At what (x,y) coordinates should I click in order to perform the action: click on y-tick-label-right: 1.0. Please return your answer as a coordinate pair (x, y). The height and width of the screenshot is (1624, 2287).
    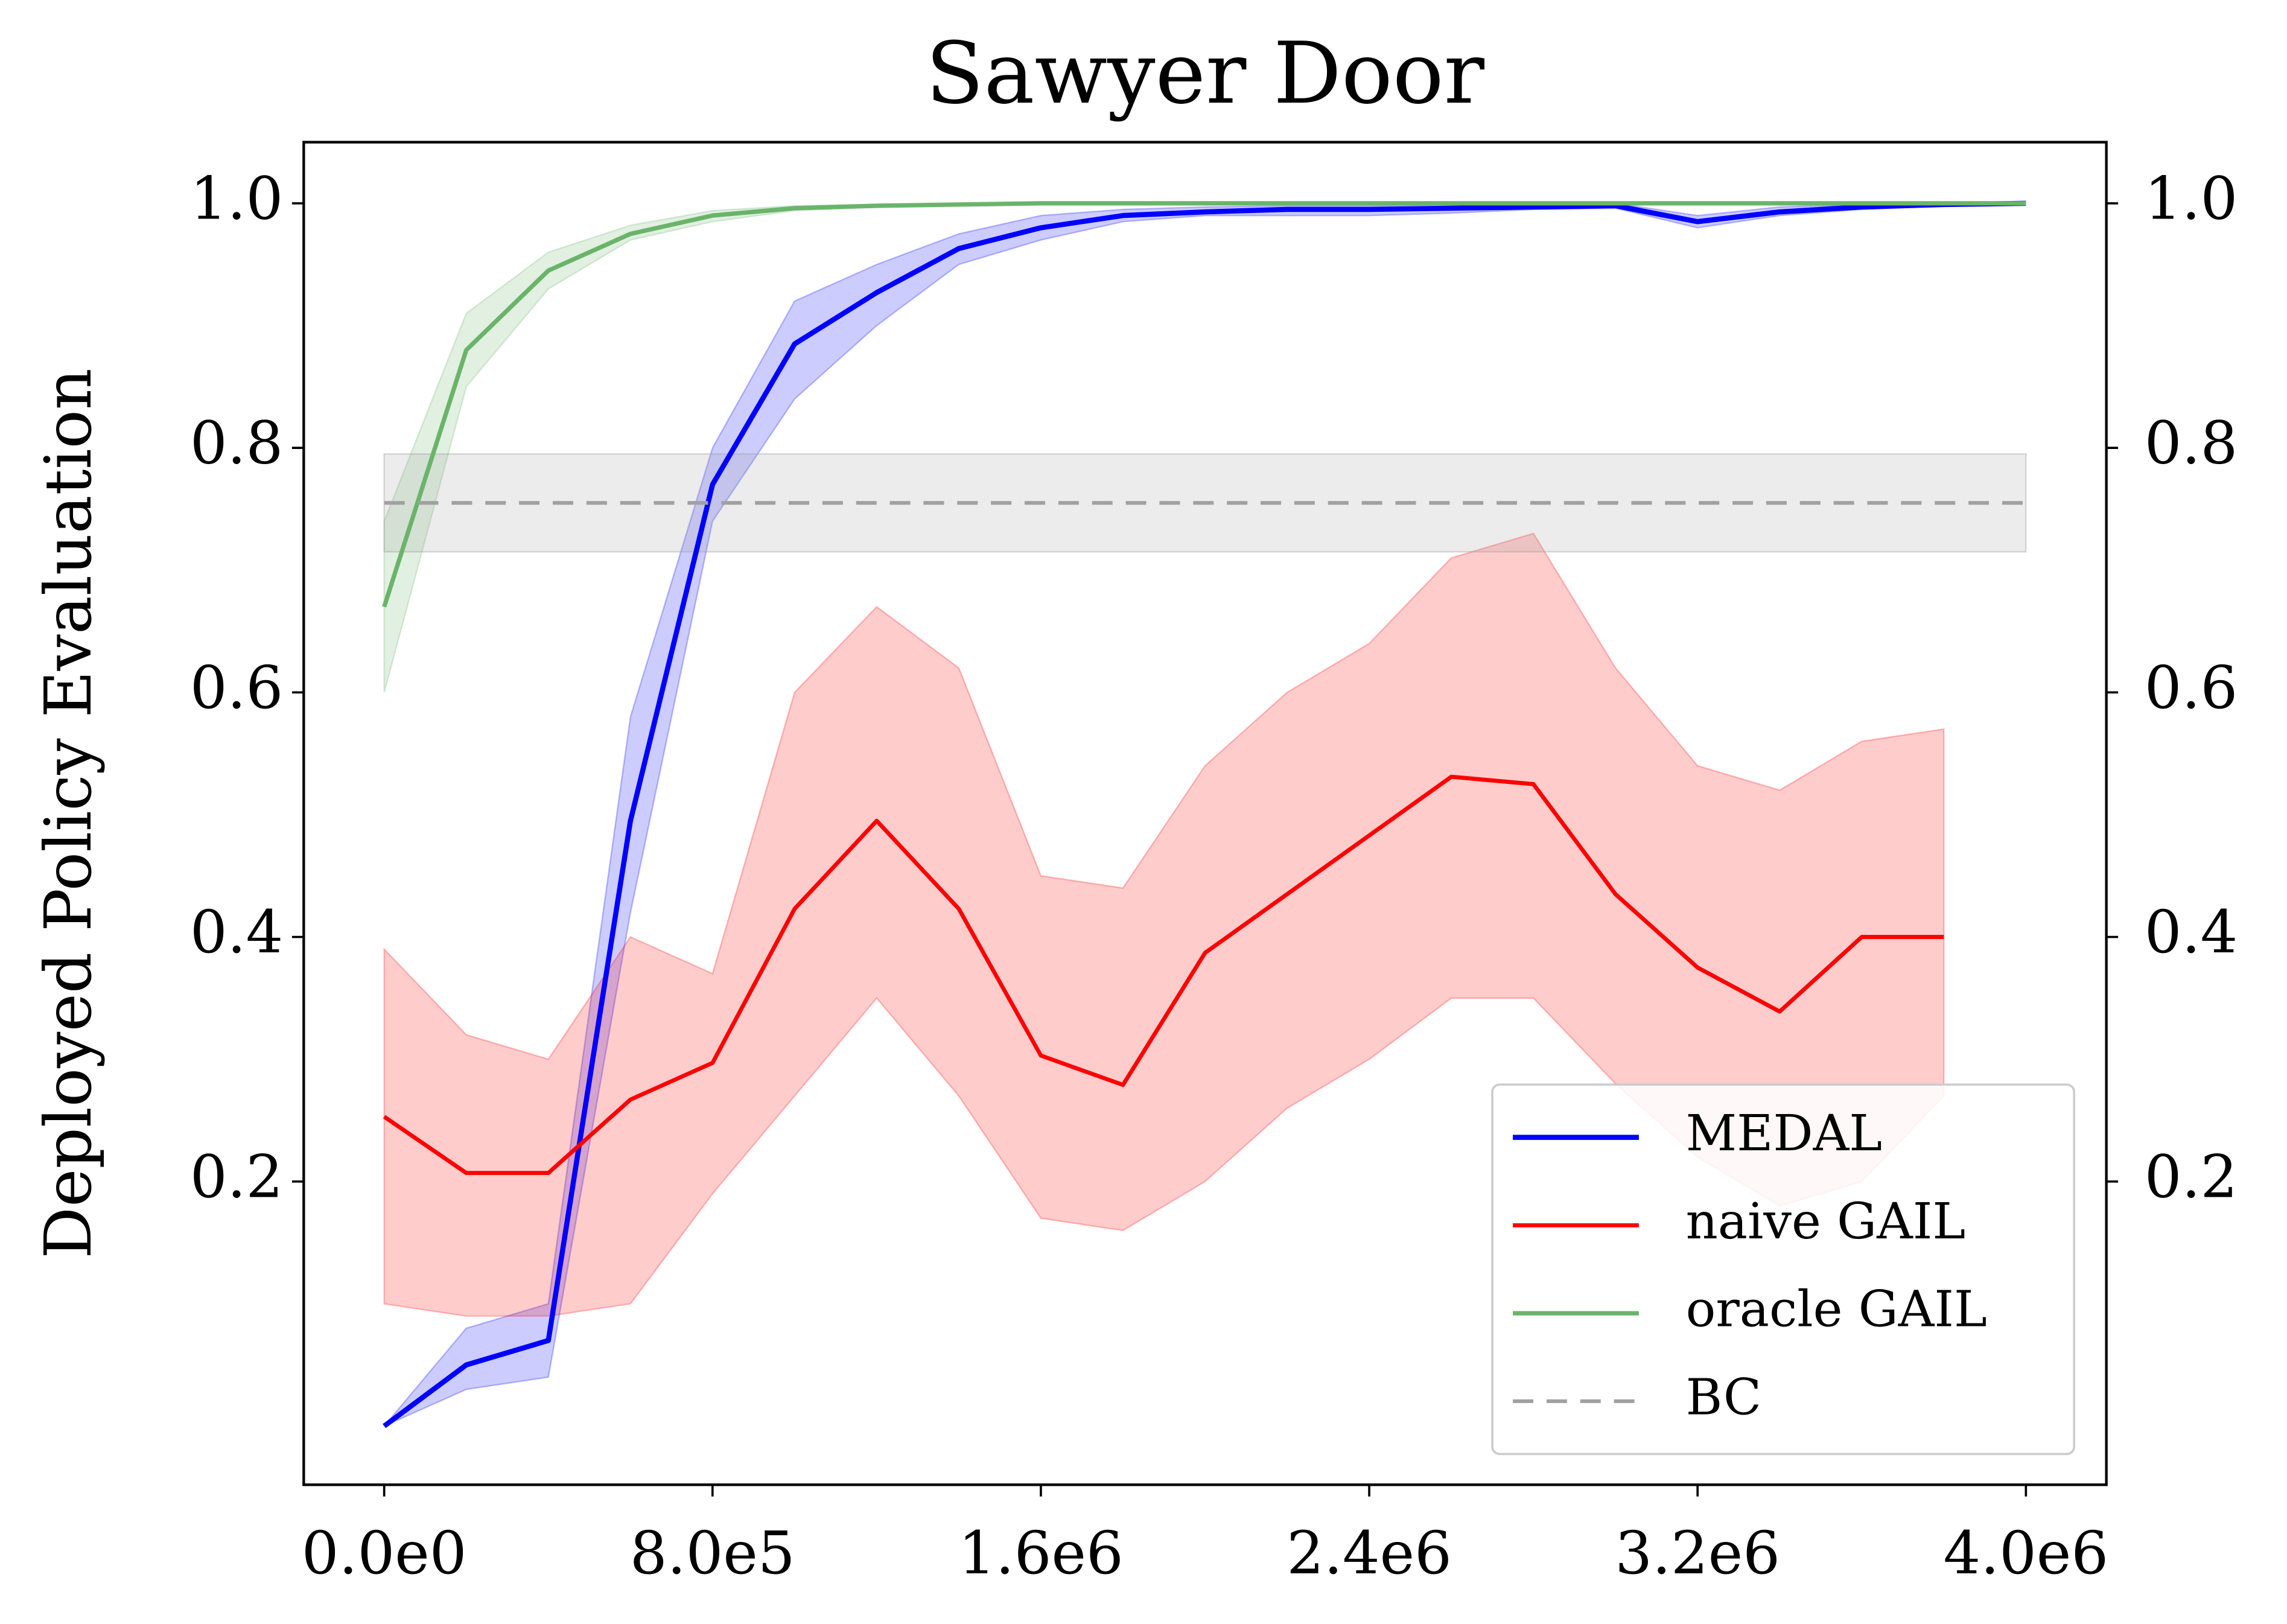
    Looking at the image, I should click on (2191, 198).